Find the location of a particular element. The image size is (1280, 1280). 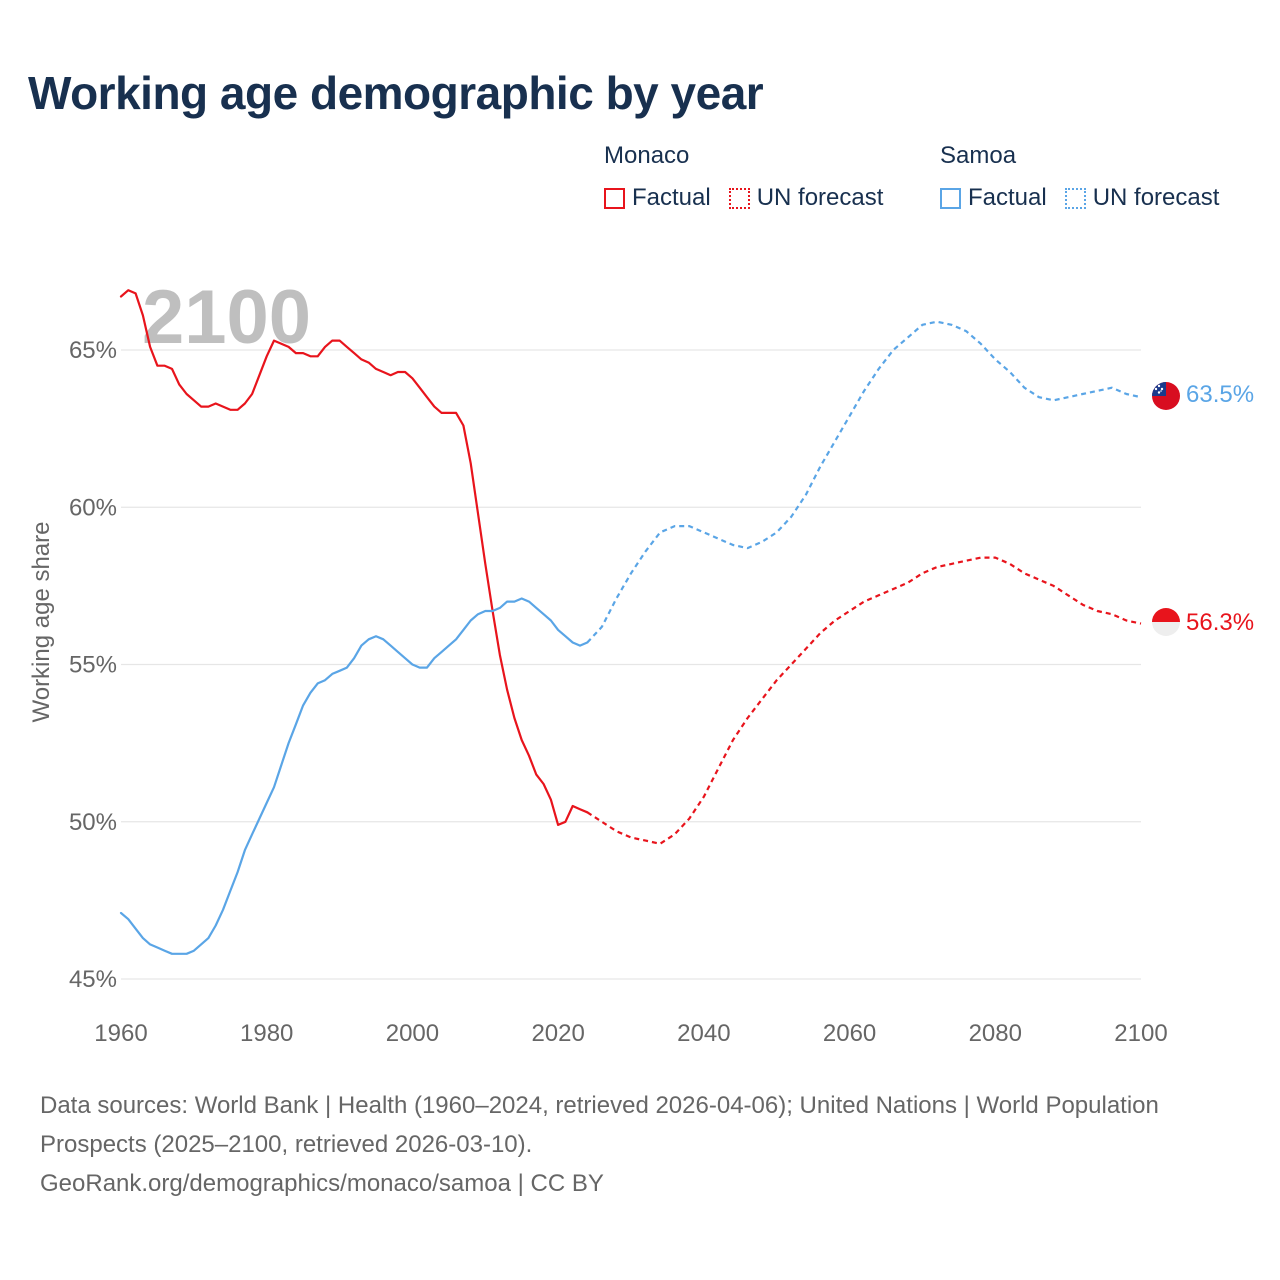

y-tick-label: 60% is located at coordinates (93, 507).